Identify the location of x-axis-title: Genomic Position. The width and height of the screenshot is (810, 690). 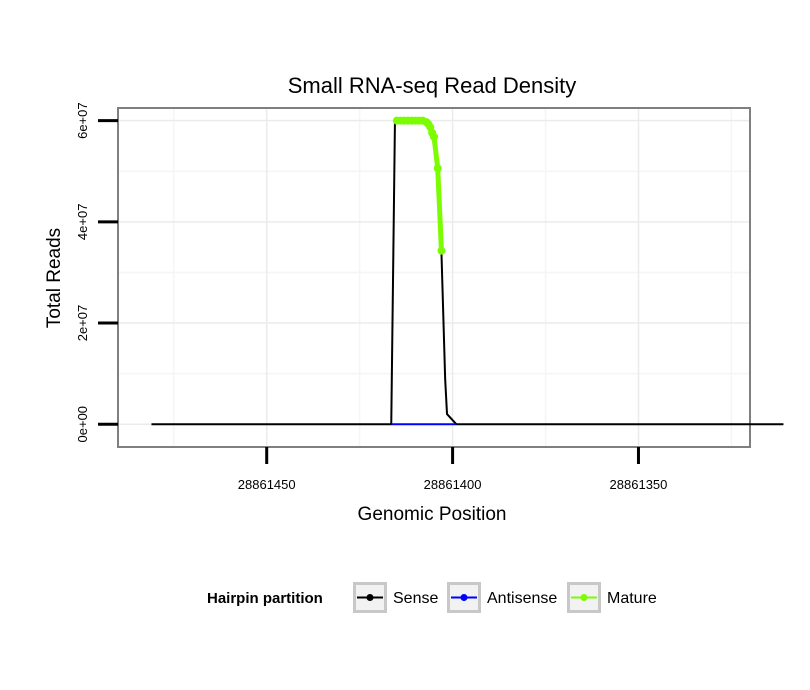
(432, 514).